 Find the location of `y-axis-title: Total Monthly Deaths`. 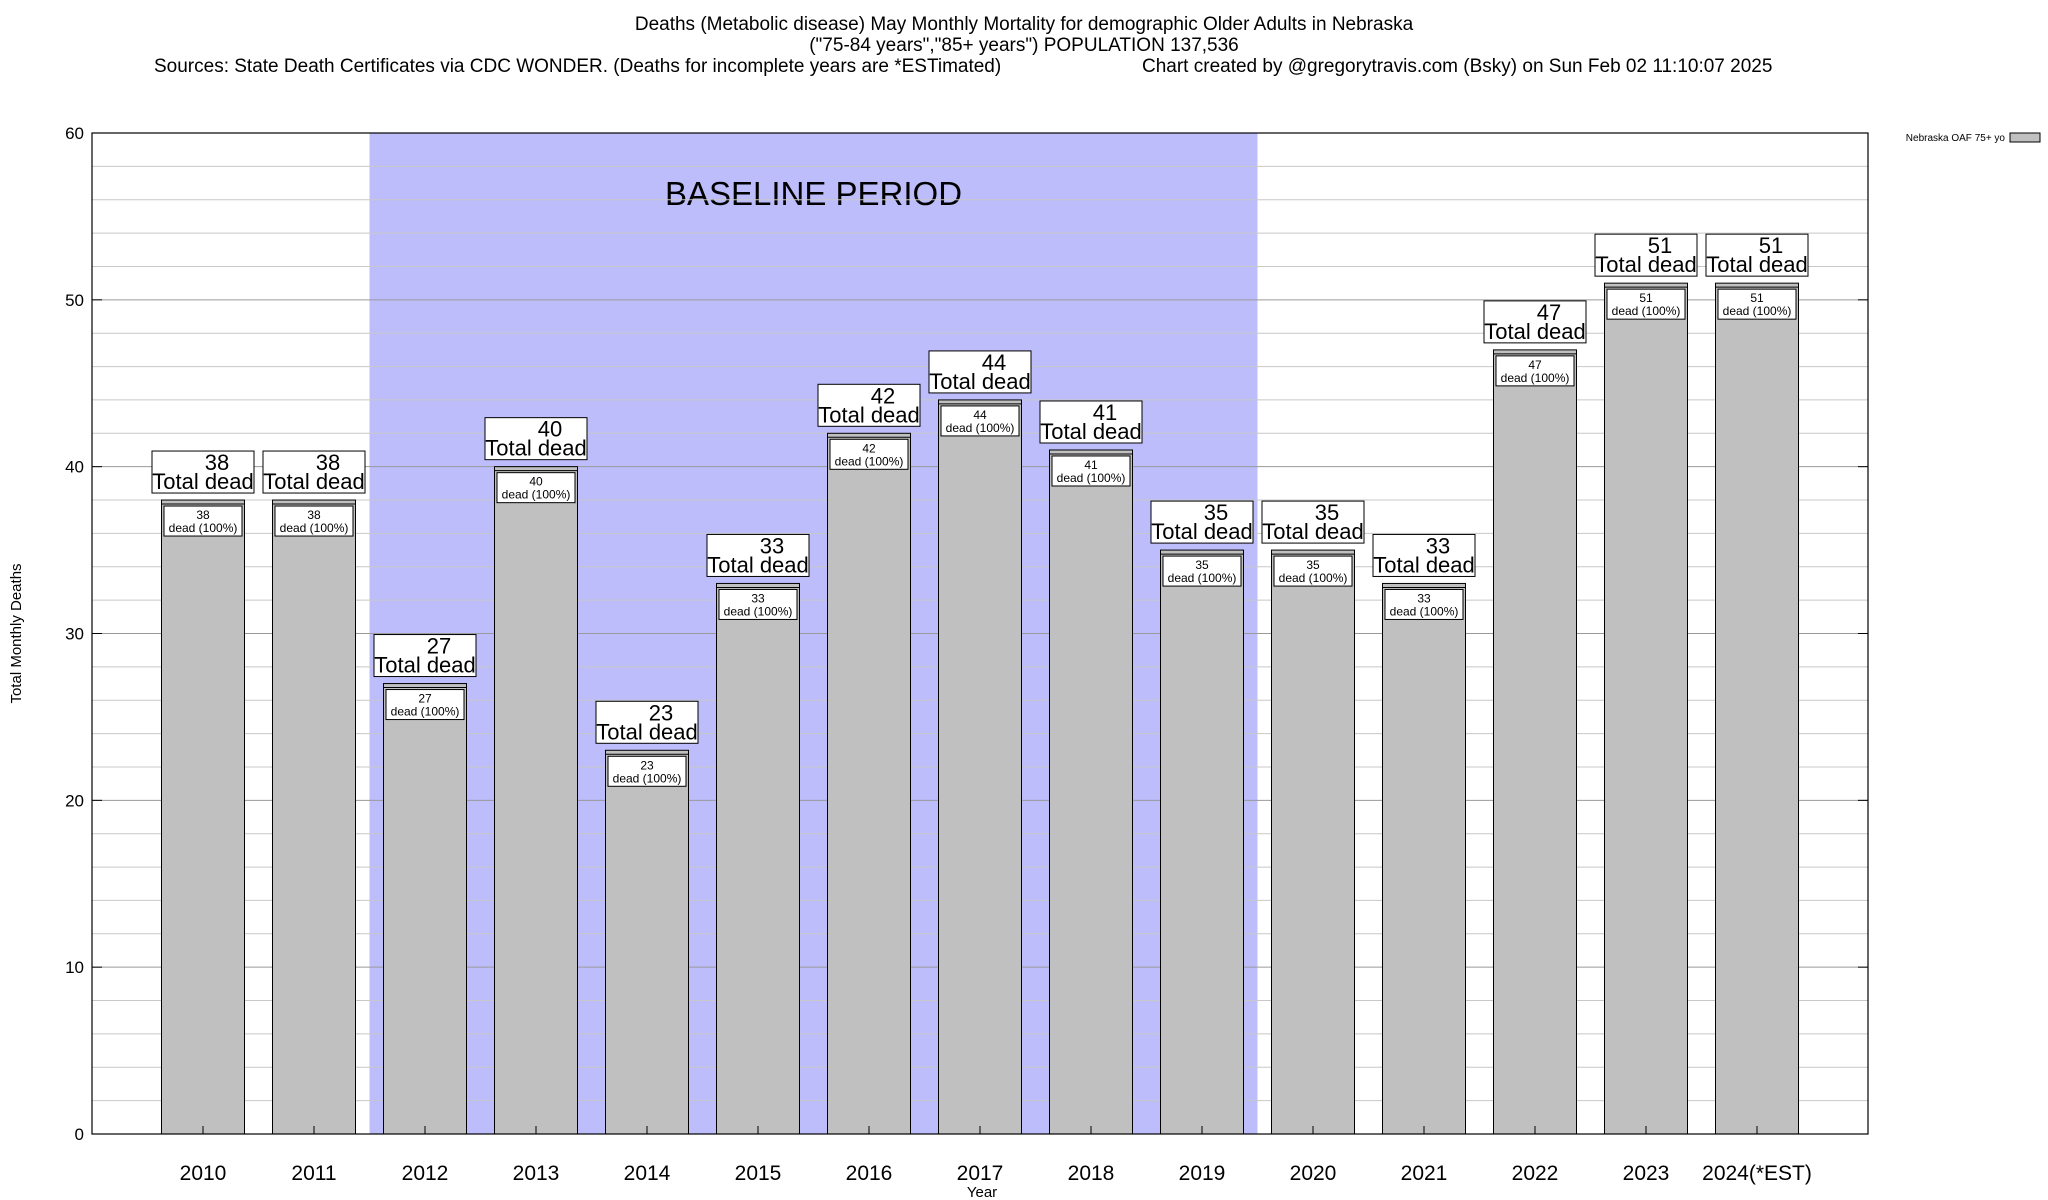

y-axis-title: Total Monthly Deaths is located at coordinates (16, 633).